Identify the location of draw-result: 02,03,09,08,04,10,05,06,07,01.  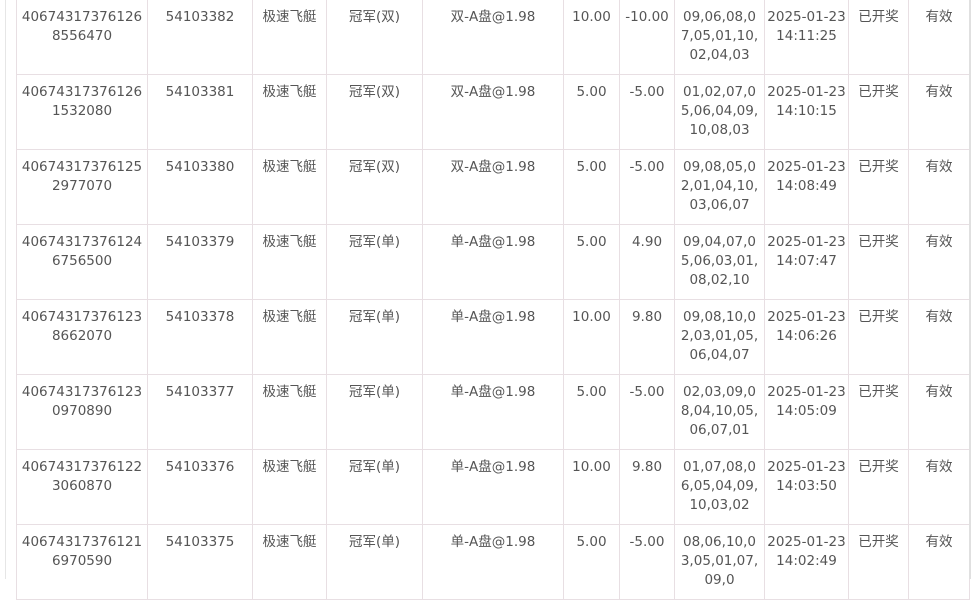
(719, 412).